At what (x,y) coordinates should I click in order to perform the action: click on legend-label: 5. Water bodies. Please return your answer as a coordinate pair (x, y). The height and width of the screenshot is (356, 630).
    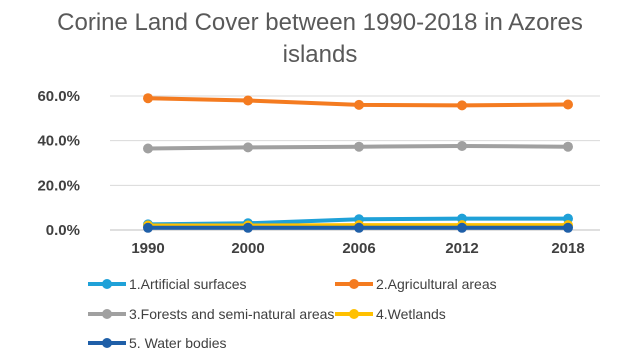
    Looking at the image, I should click on (178, 343).